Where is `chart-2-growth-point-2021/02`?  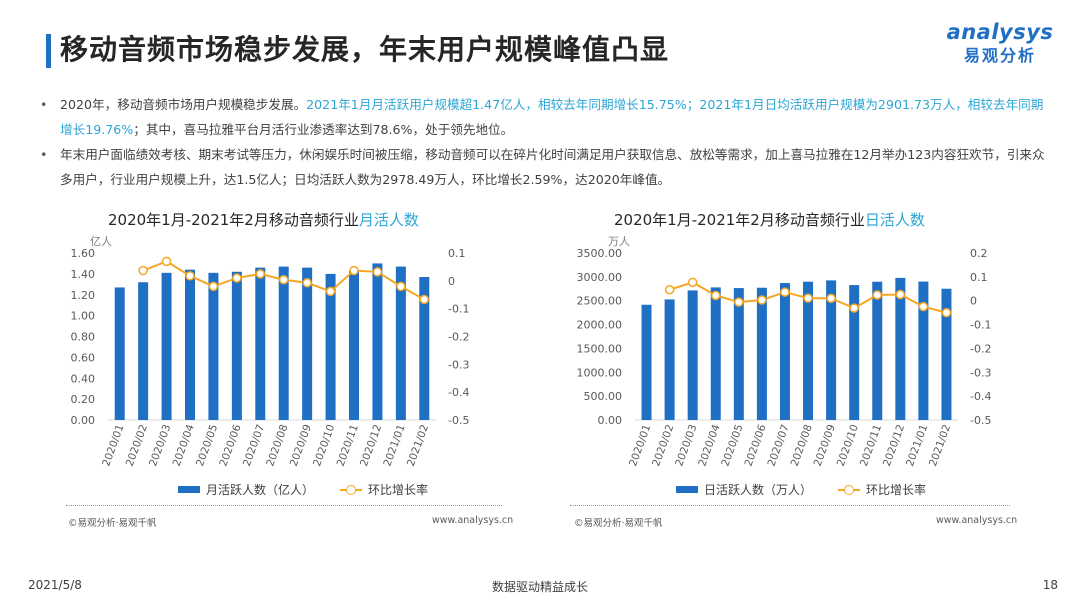 chart-2-growth-point-2021/02 is located at coordinates (946, 312).